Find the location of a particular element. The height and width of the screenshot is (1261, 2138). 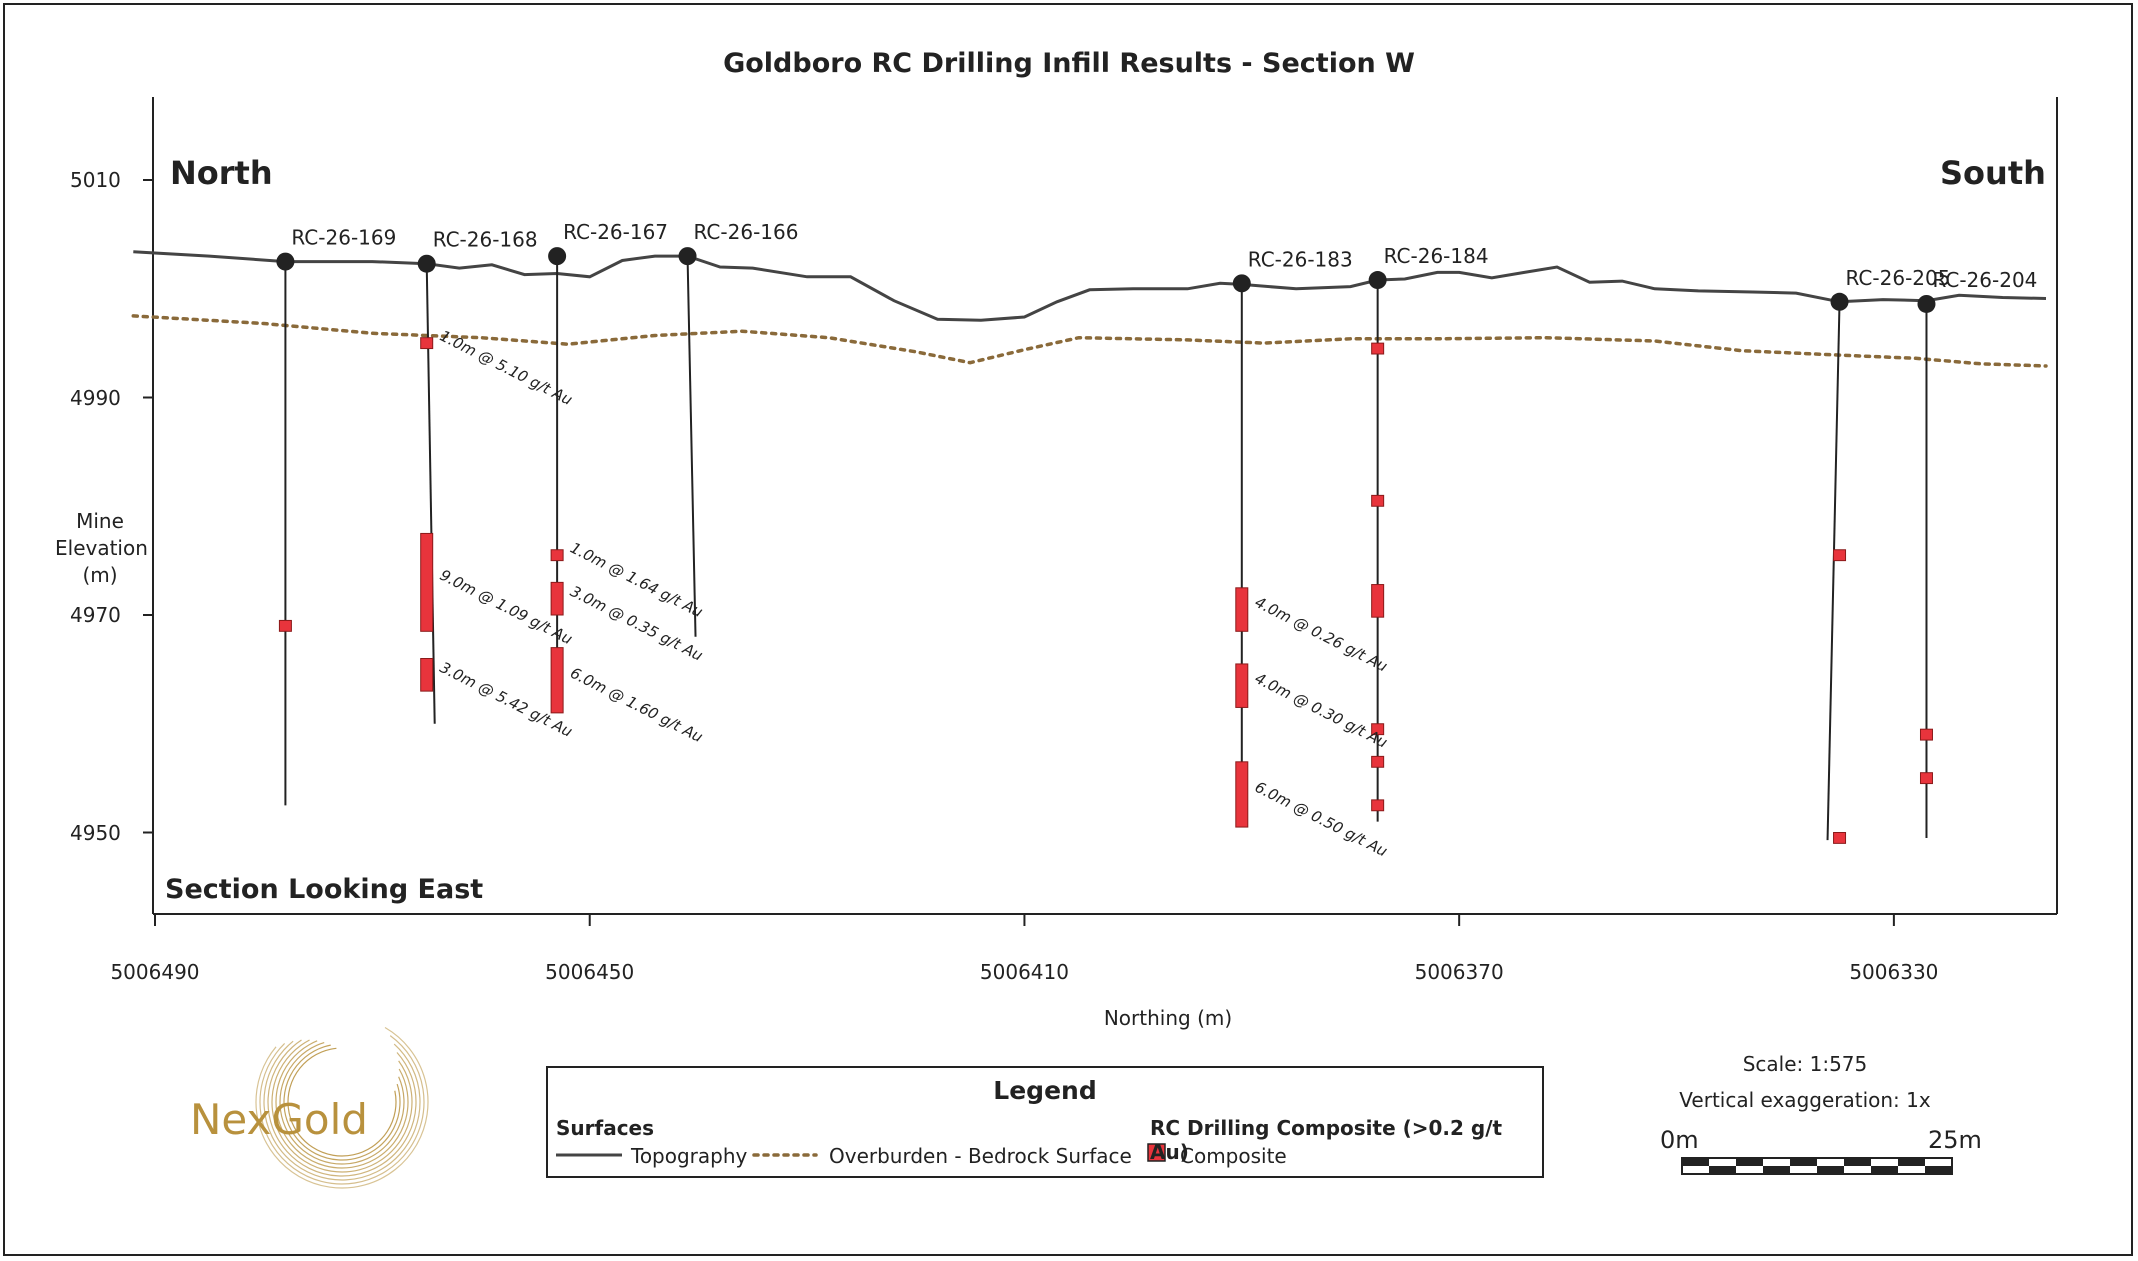

legend-title: Legend is located at coordinates (1045, 1090).